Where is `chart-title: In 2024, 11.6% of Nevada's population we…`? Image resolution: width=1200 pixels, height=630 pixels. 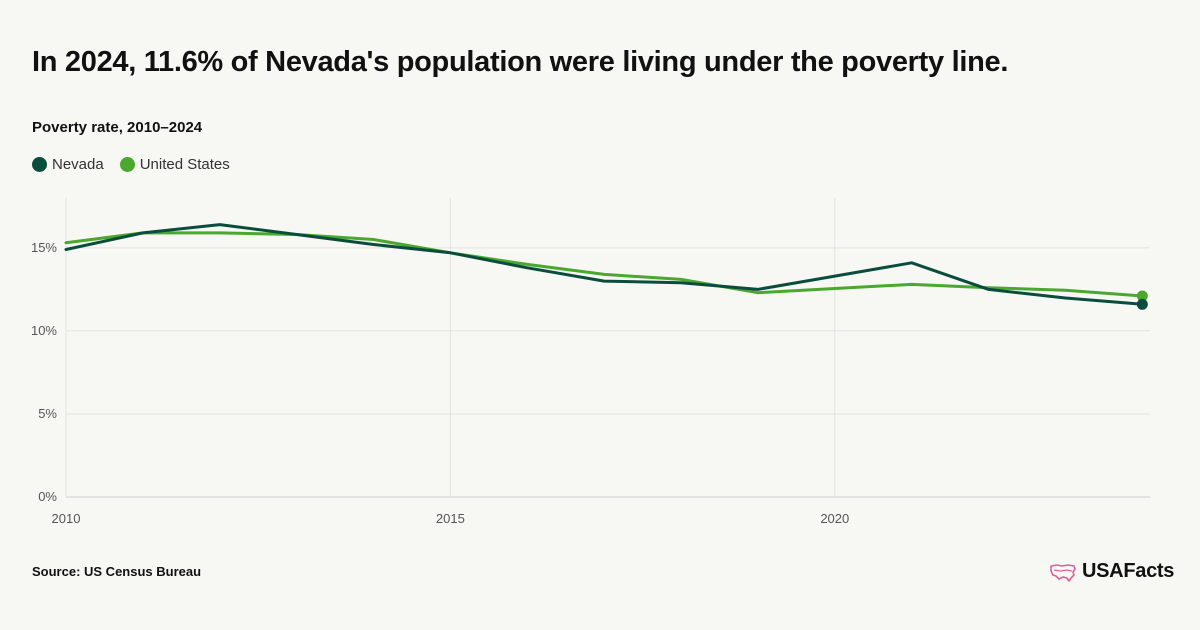 chart-title: In 2024, 11.6% of Nevada's population we… is located at coordinates (520, 62).